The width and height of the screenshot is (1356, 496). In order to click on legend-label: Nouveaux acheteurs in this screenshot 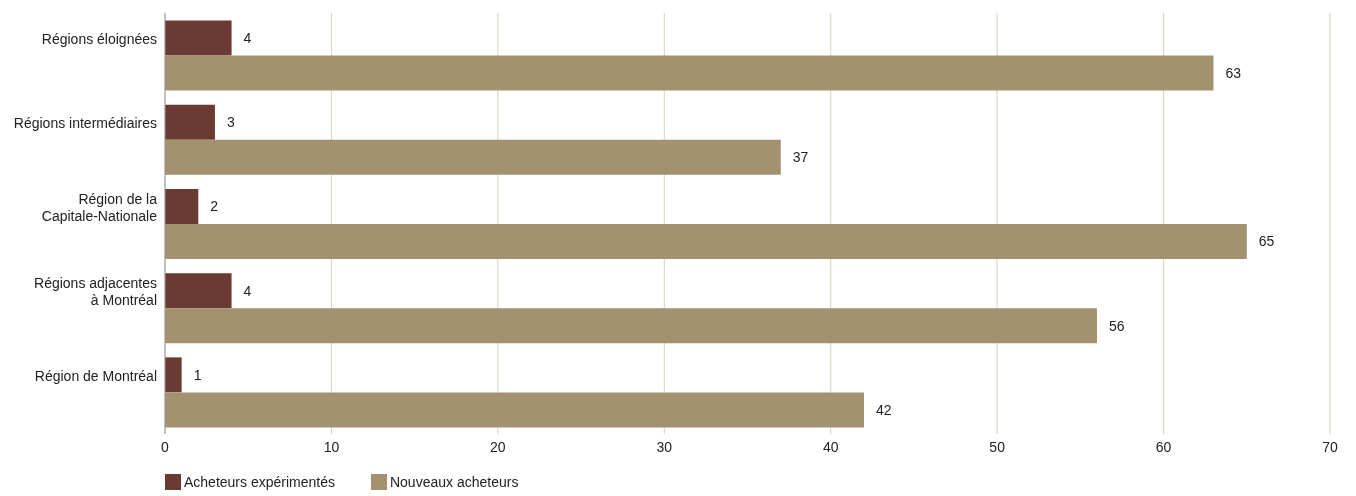, I will do `click(453, 482)`.